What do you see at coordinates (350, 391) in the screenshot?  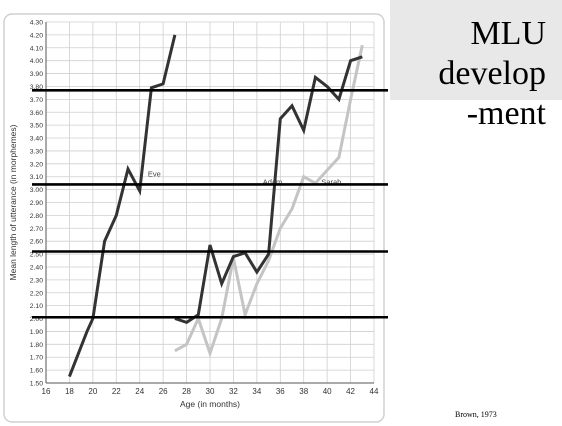 I see `x-tick-label: 42` at bounding box center [350, 391].